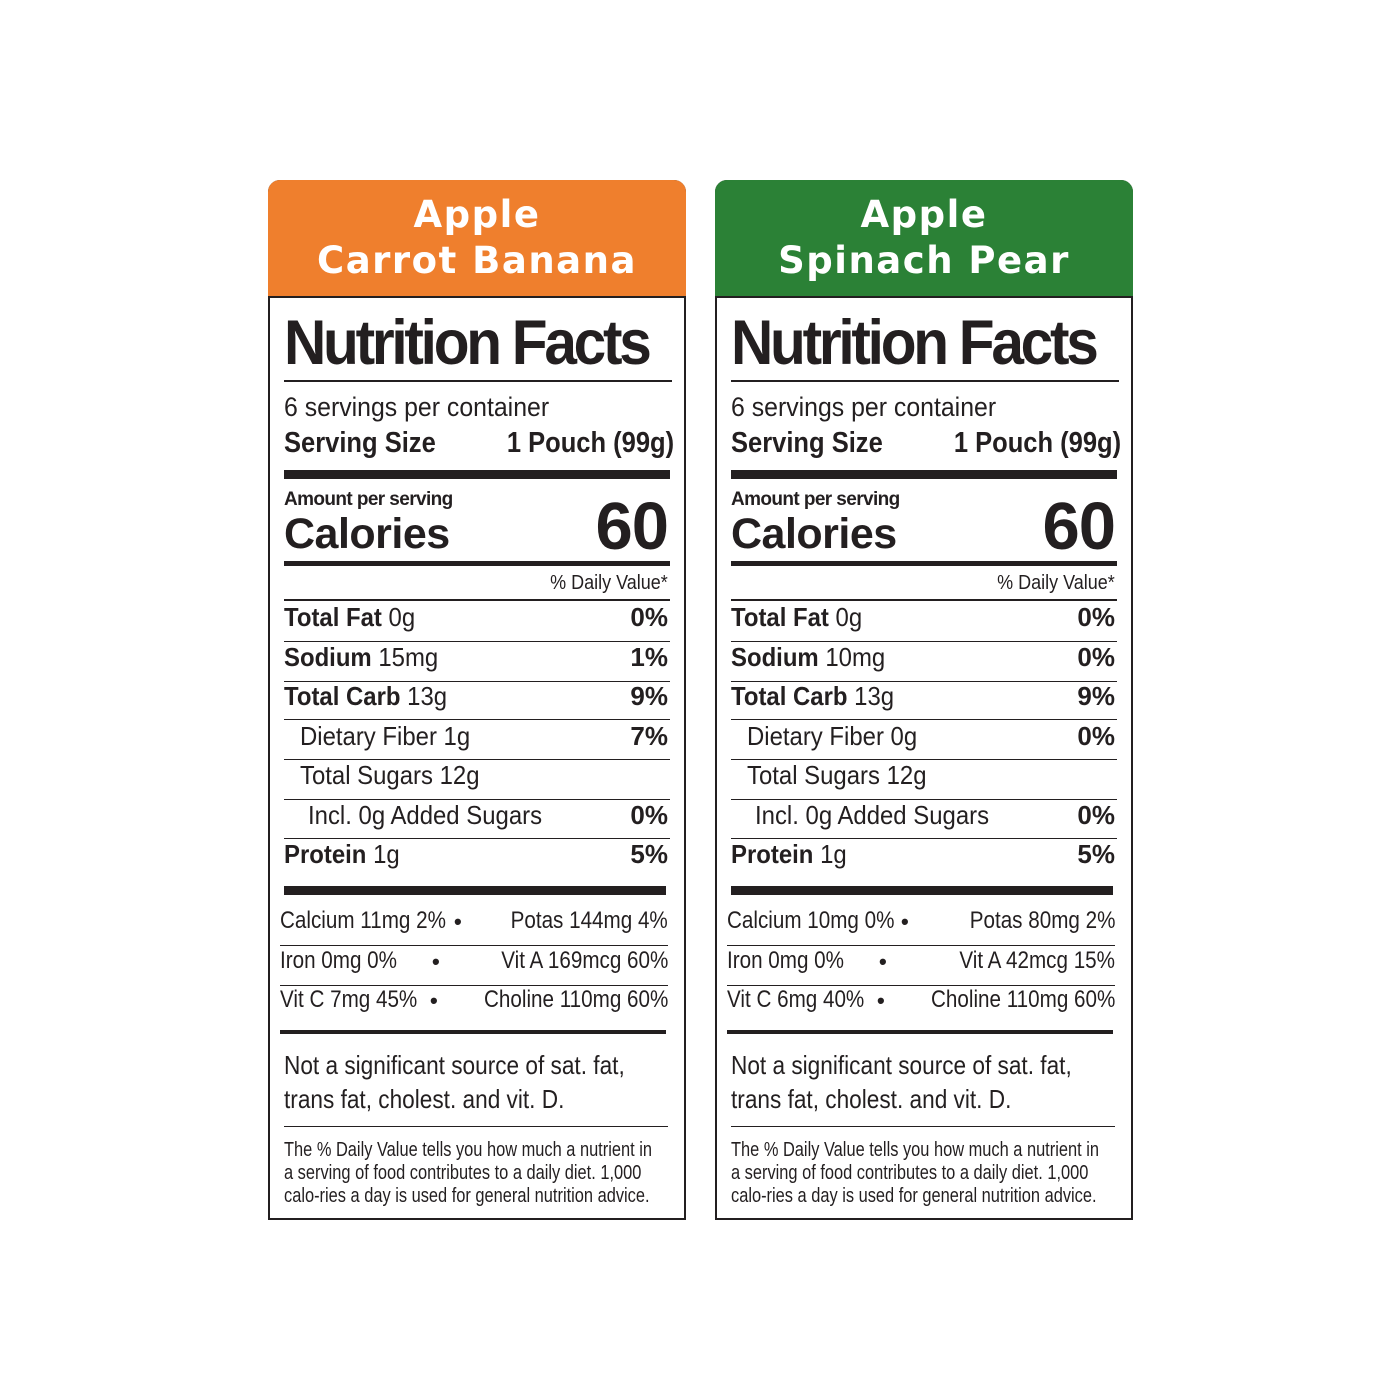 Image resolution: width=1400 pixels, height=1400 pixels. Describe the element at coordinates (363, 920) in the screenshot. I see `vitamin-left: Calcium 11mg 2%` at that location.